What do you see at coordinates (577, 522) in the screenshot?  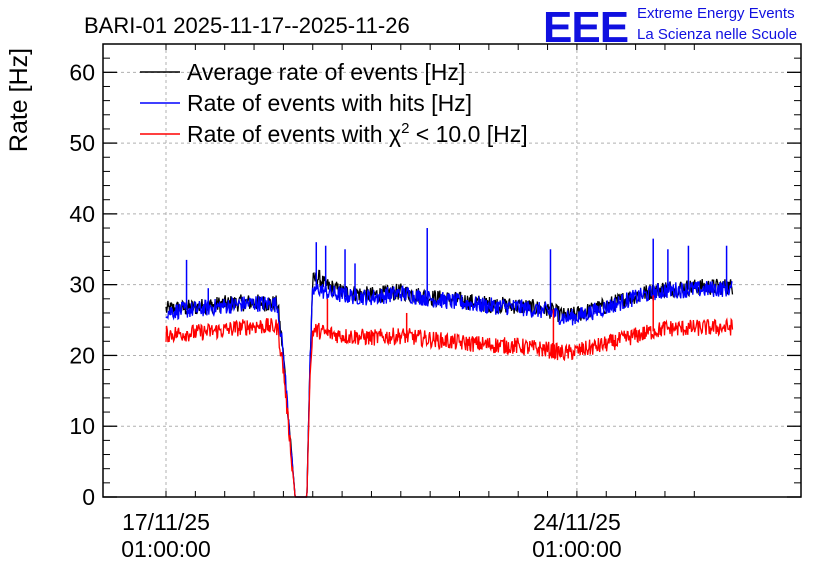 I see `x-tick-date-1: 24/11/25` at bounding box center [577, 522].